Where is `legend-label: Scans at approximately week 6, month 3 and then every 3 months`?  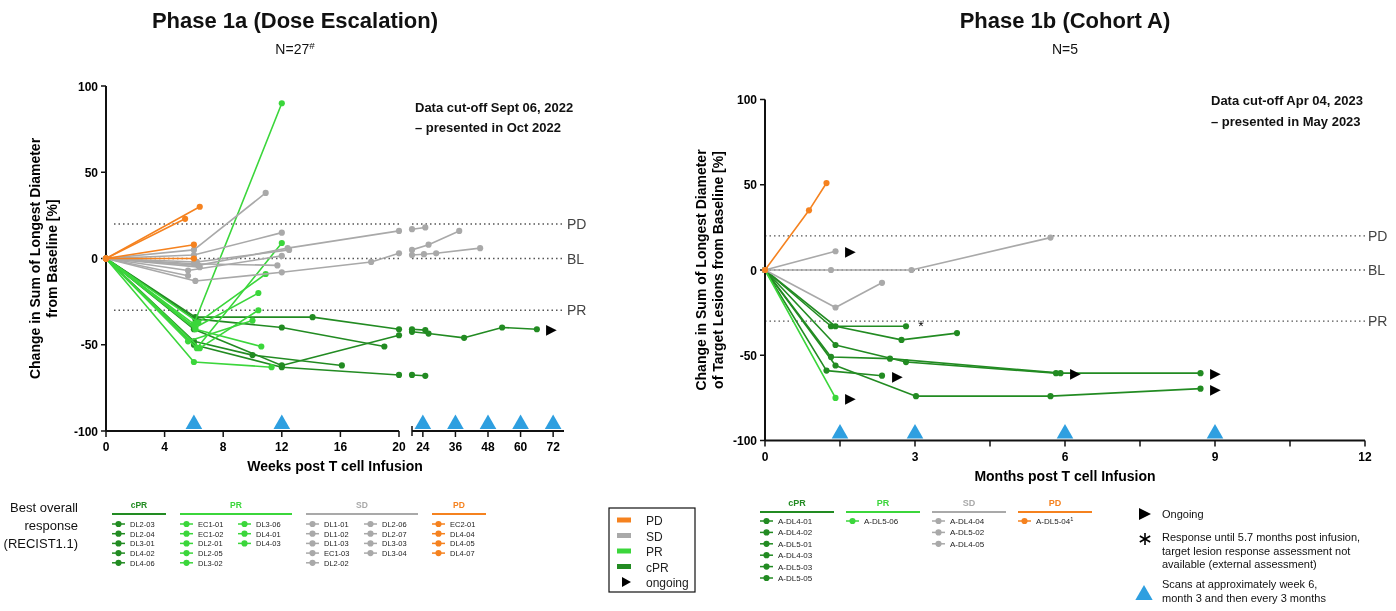
legend-label: Scans at approximately week 6, month 3 and then every 3 months is located at coordinates (1244, 591).